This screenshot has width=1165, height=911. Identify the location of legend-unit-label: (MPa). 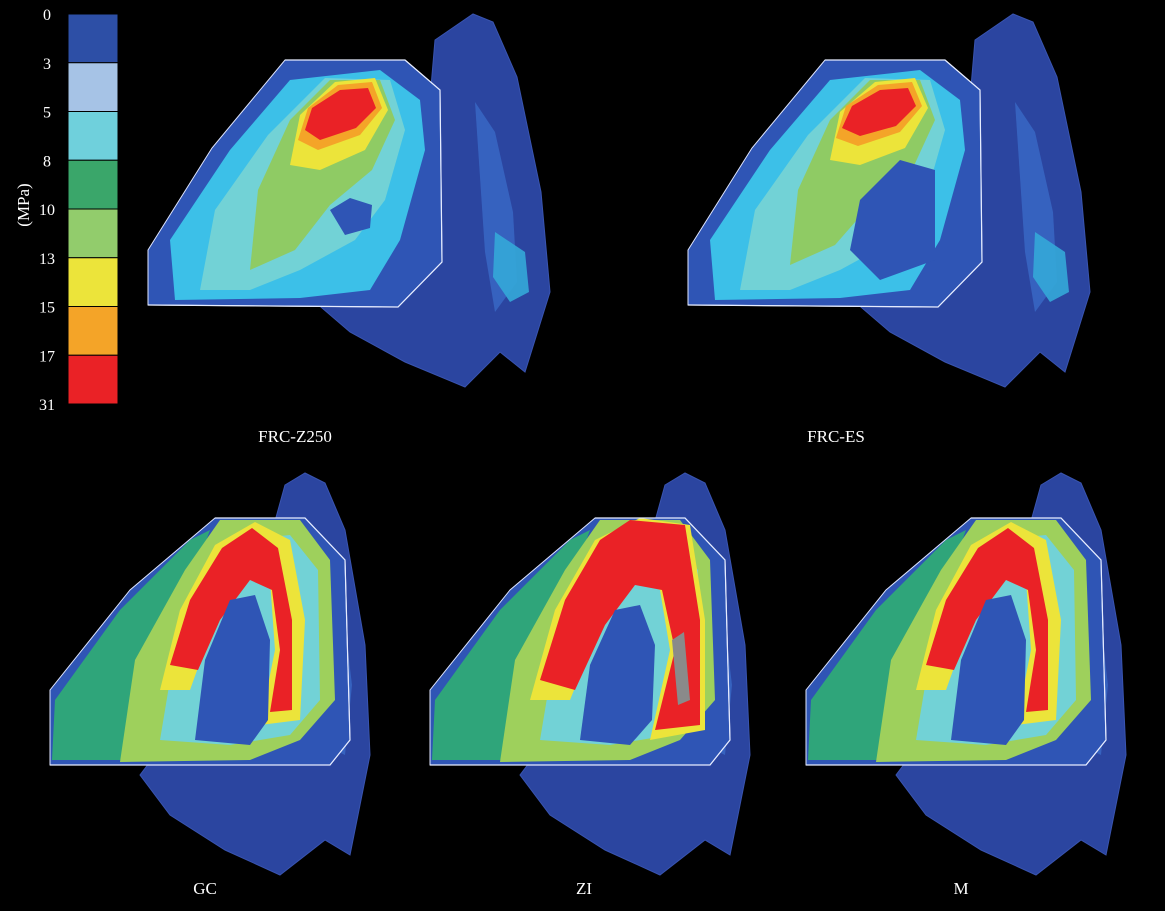
(23, 204).